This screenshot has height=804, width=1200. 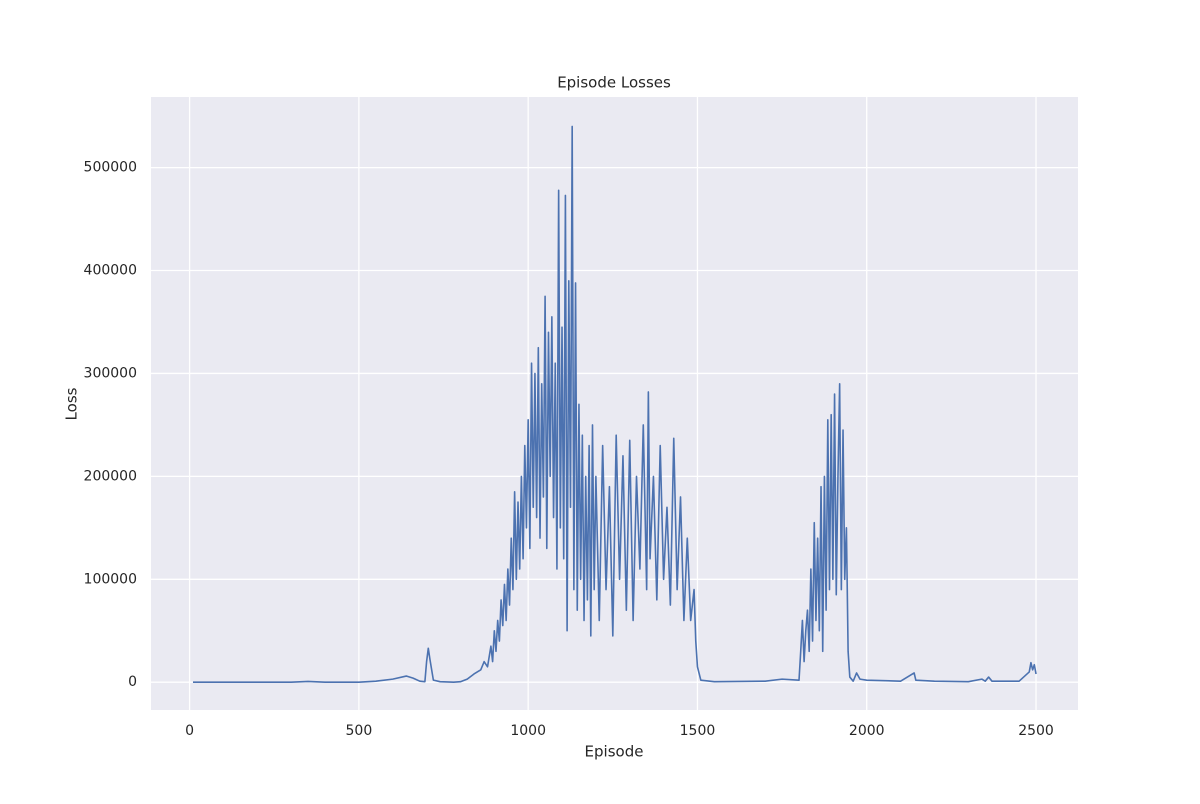 I want to click on y-tick-label: 300000, so click(x=110, y=373).